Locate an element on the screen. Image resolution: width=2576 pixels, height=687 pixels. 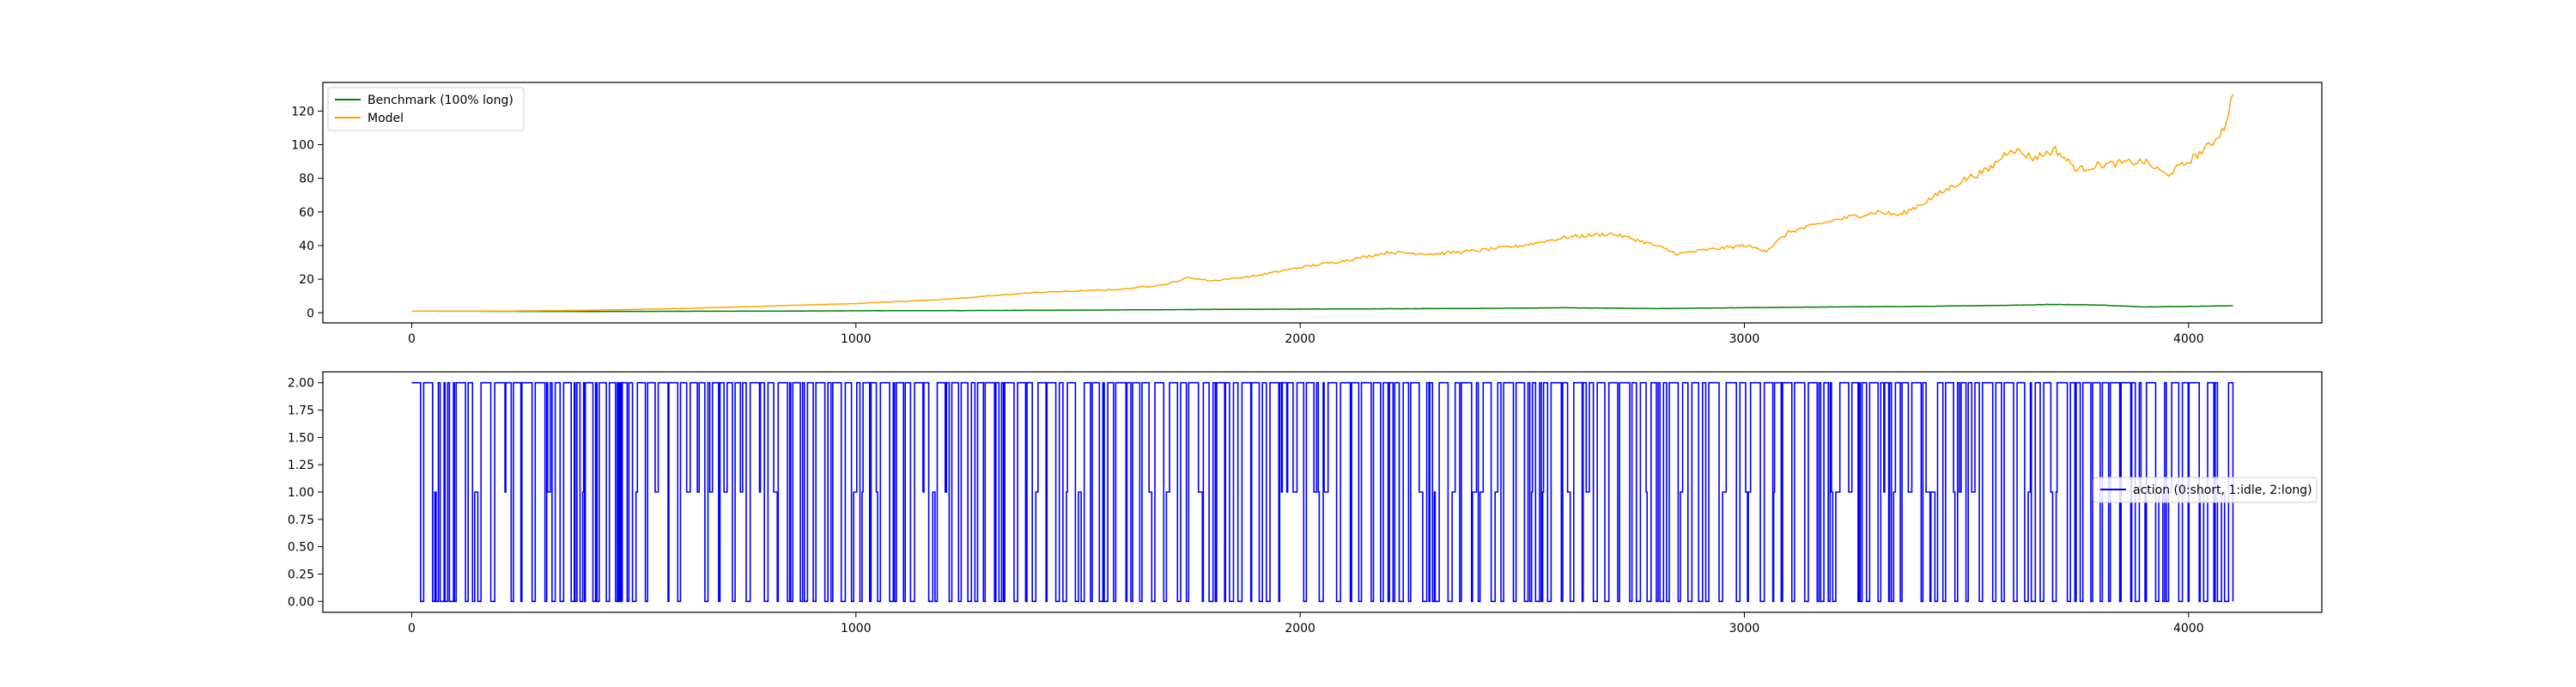
legend-label-model: Model is located at coordinates (386, 118).